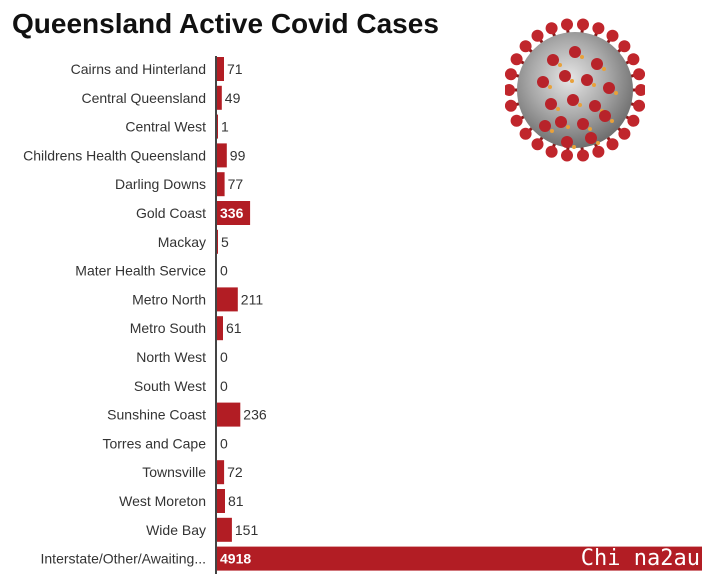 The image size is (704, 574). What do you see at coordinates (236, 184) in the screenshot?
I see `value-label: 77` at bounding box center [236, 184].